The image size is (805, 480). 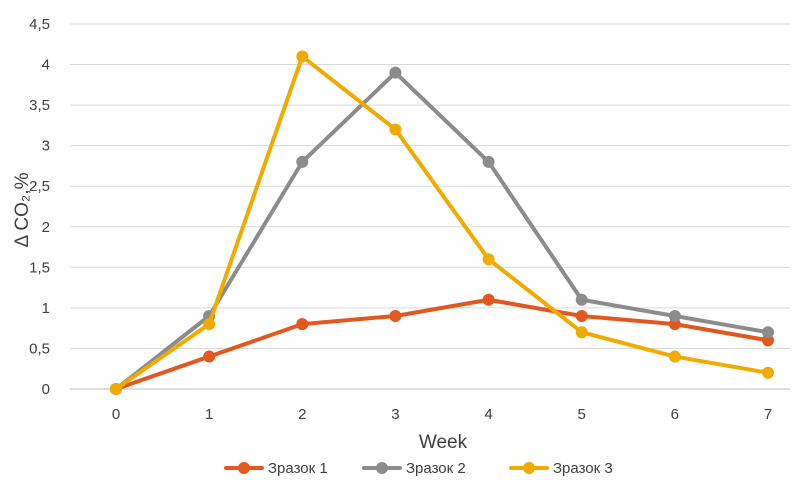 I want to click on x-tick-label: 7, so click(x=768, y=414).